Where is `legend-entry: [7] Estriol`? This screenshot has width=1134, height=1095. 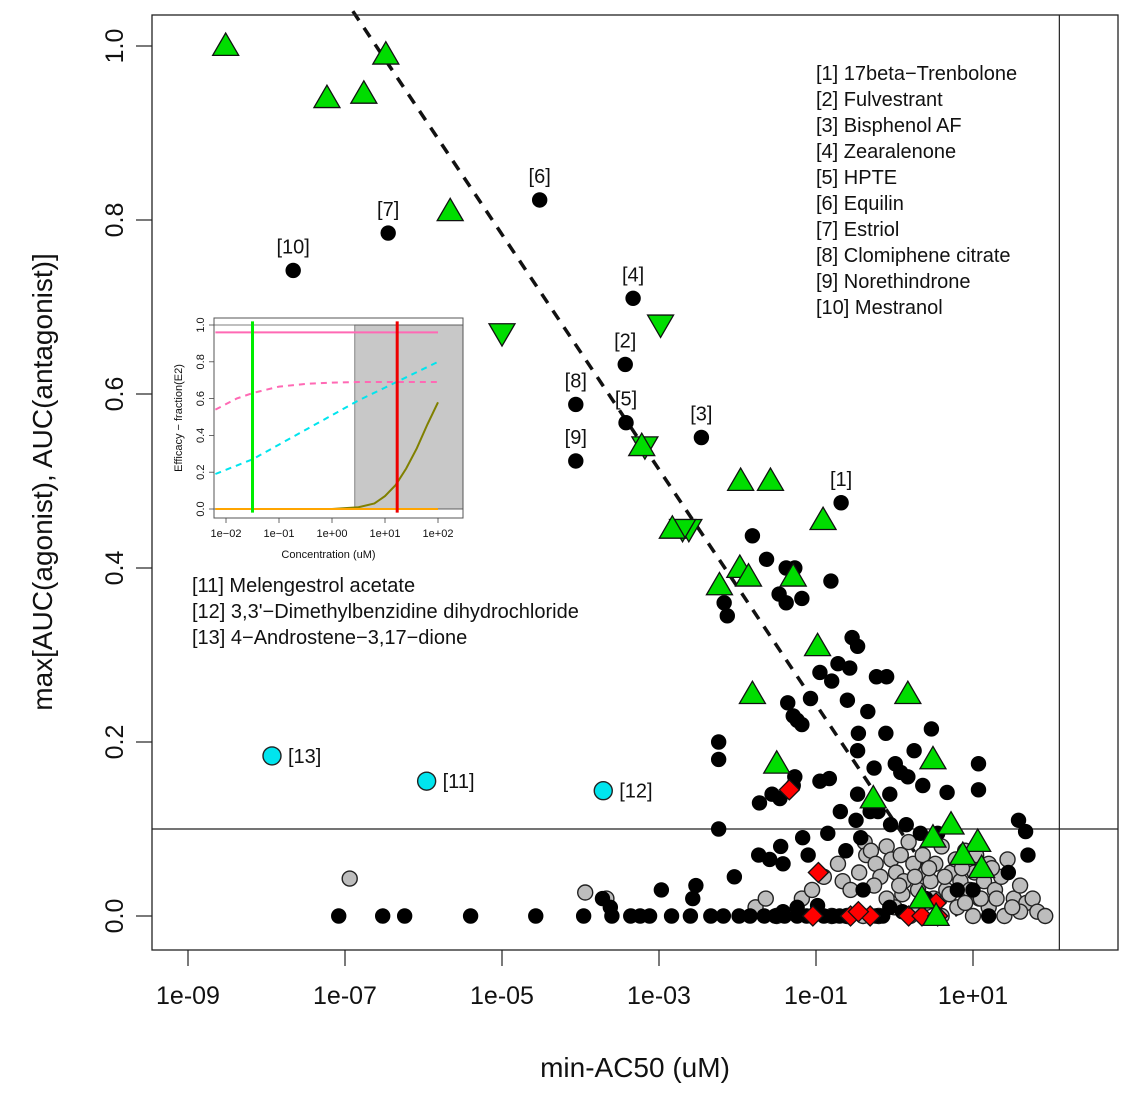
legend-entry: [7] Estriol is located at coordinates (857, 230).